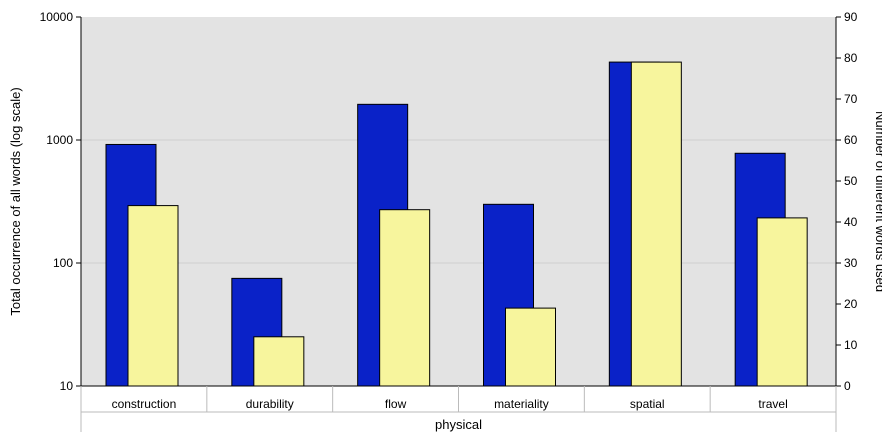 Image resolution: width=882 pixels, height=434 pixels. Describe the element at coordinates (772, 404) in the screenshot. I see `x-category-label: travel` at that location.